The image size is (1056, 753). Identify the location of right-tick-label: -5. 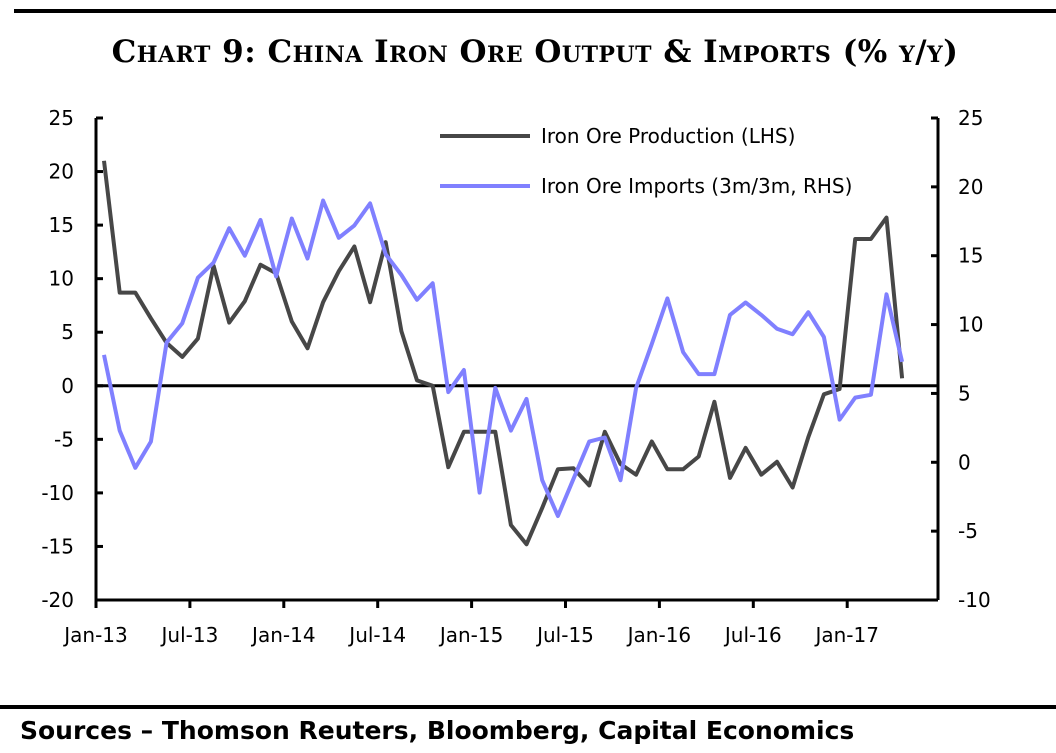
(968, 531).